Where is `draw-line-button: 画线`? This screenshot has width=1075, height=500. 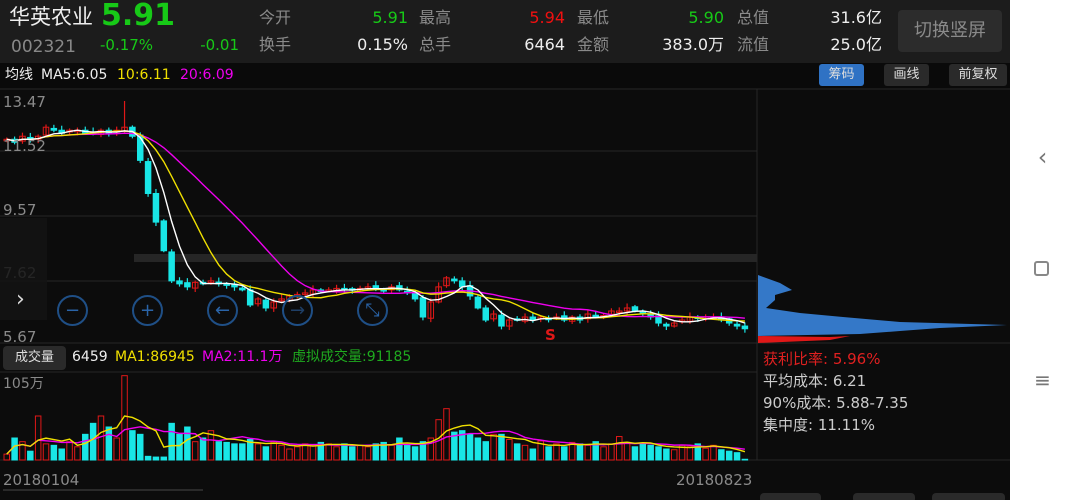 draw-line-button: 画线 is located at coordinates (906, 75).